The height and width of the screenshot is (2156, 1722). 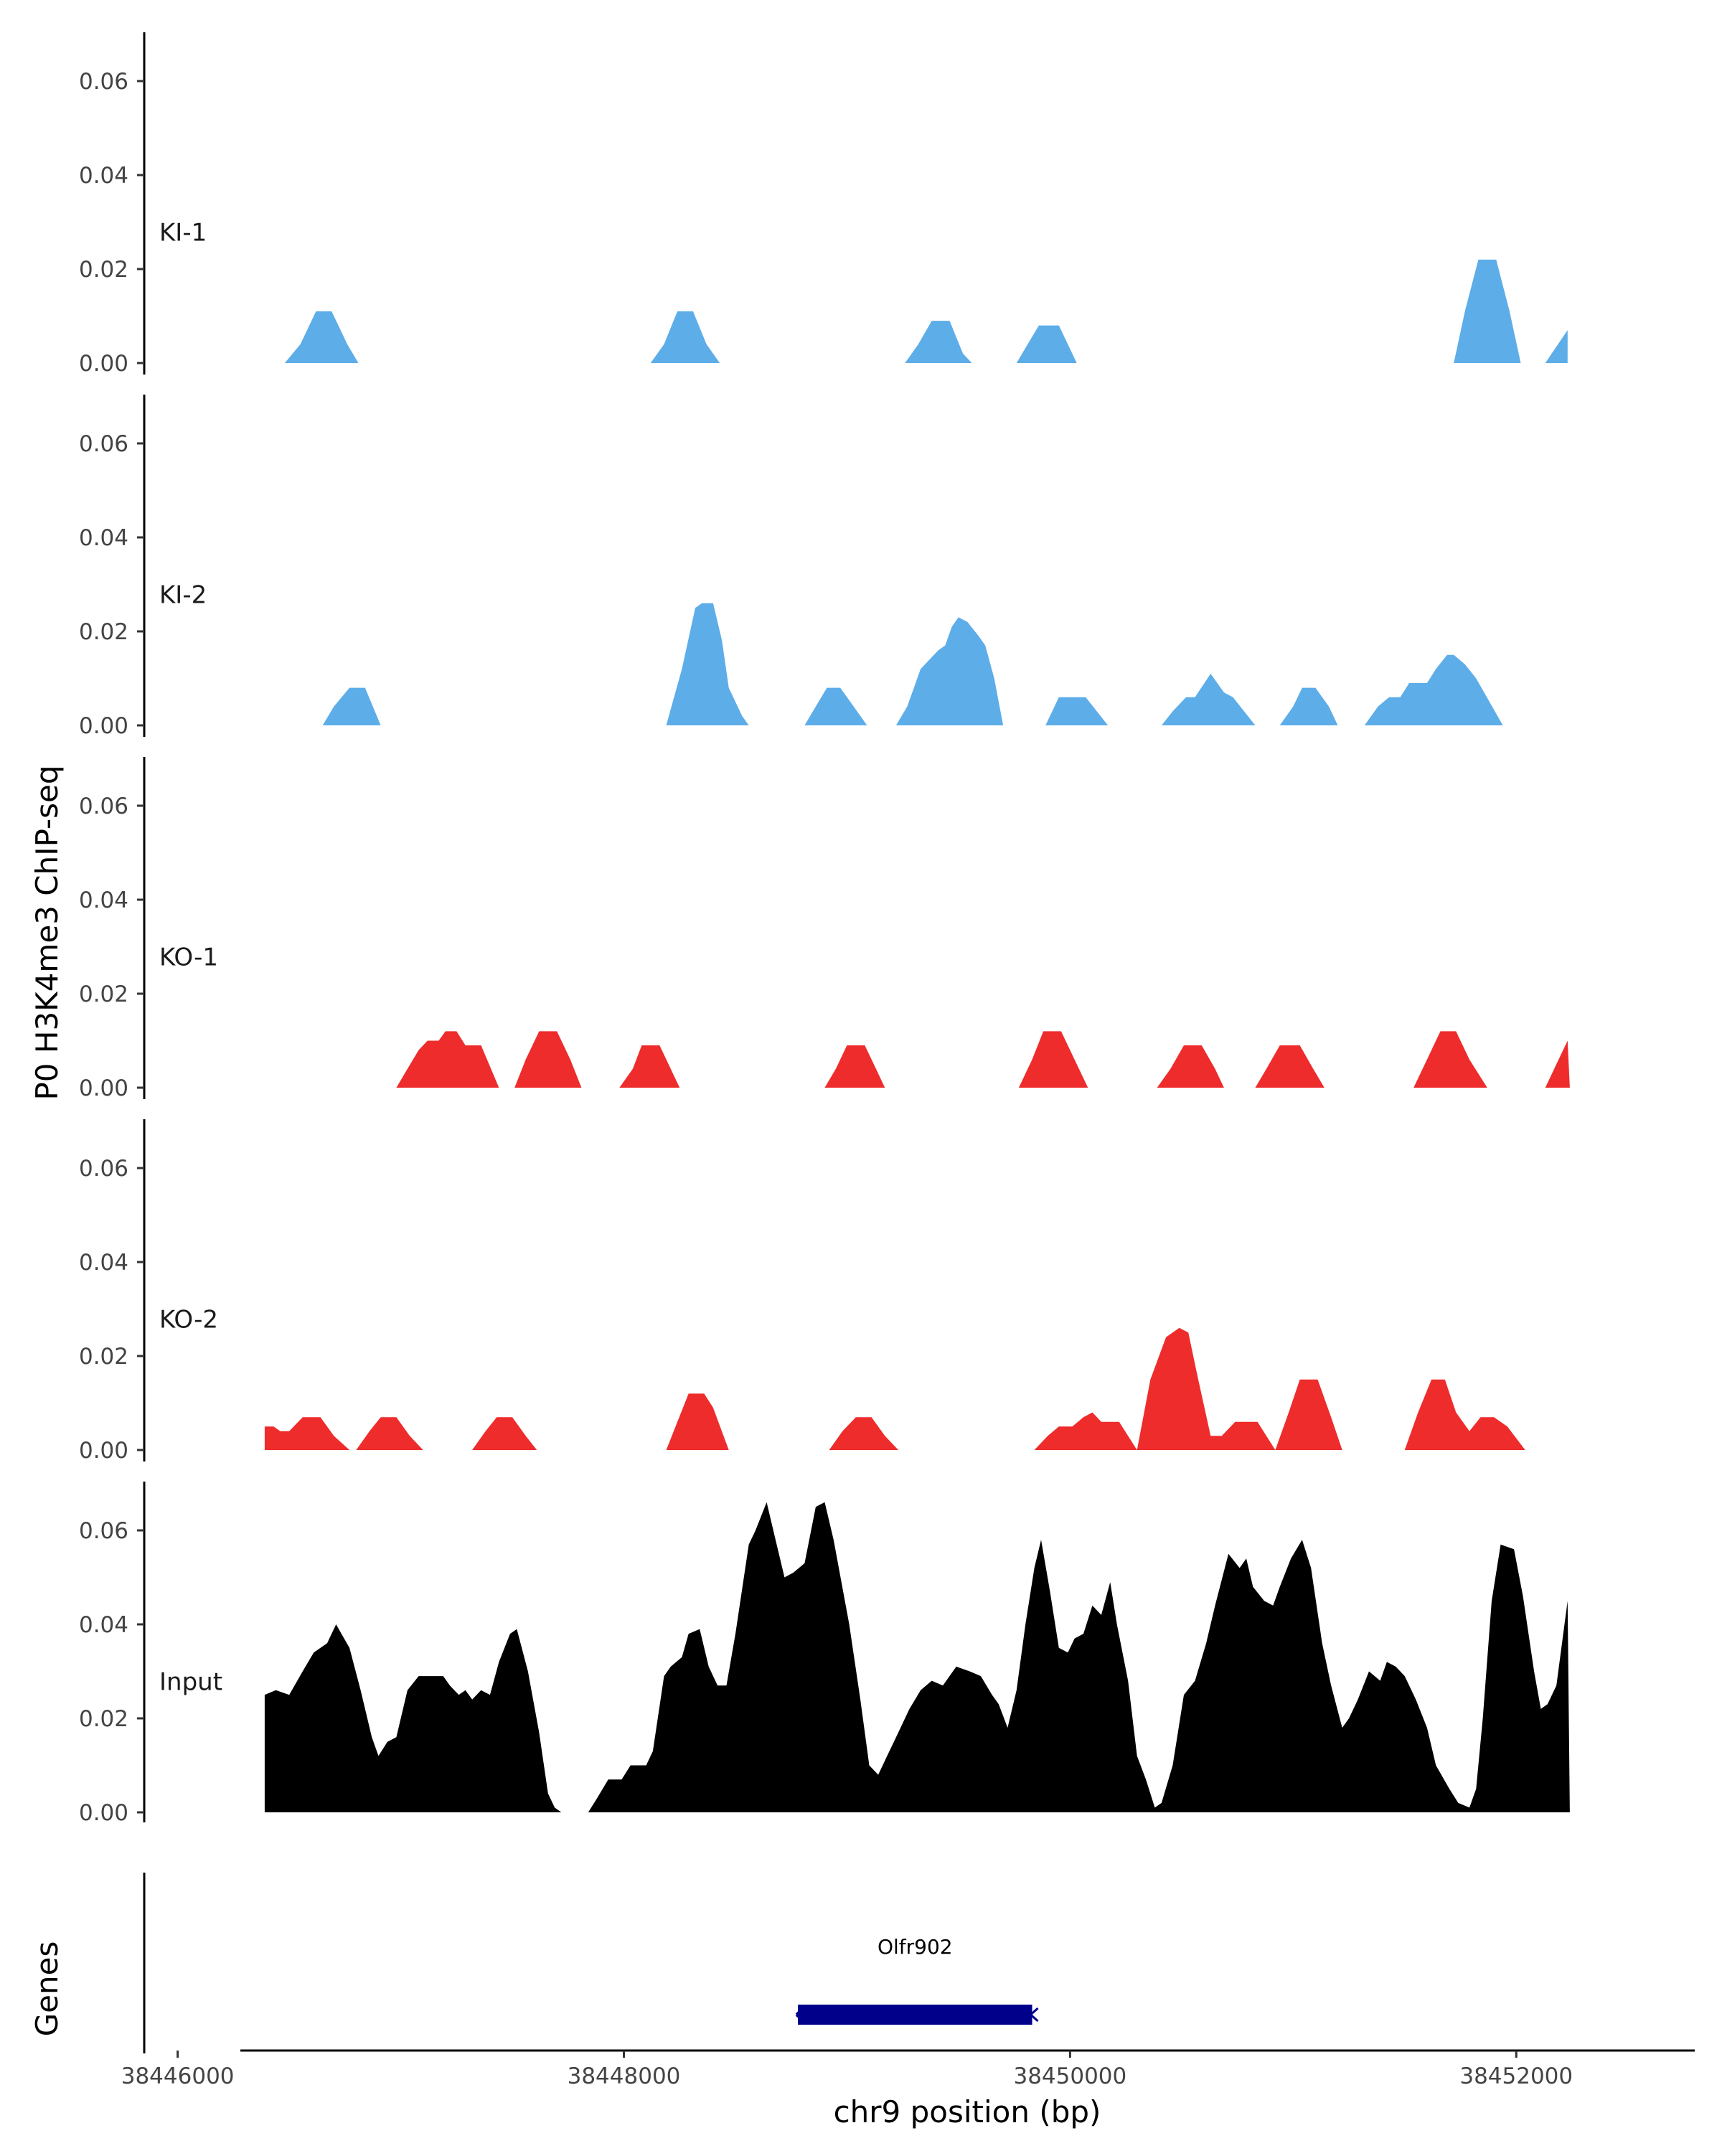 I want to click on track-label-ki-1: KI-1, so click(x=183, y=234).